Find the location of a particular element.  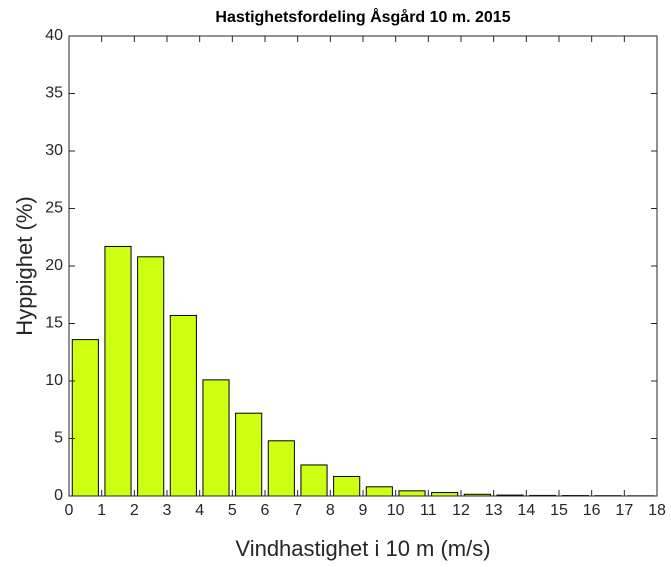

x-tick-label: 9 is located at coordinates (363, 510).